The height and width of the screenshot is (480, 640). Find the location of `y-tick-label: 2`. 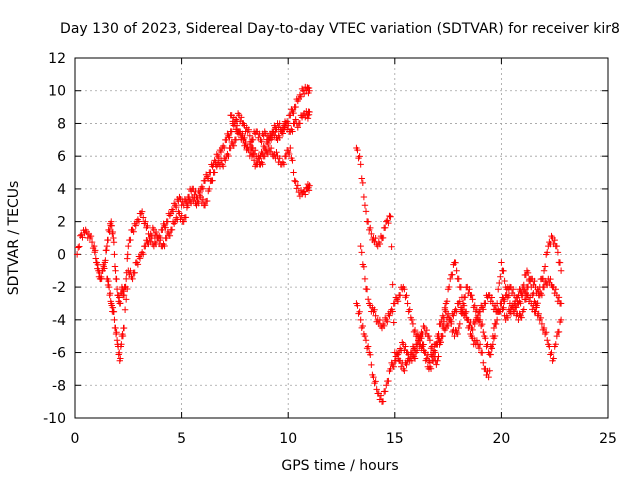

y-tick-label: 2 is located at coordinates (61, 223).